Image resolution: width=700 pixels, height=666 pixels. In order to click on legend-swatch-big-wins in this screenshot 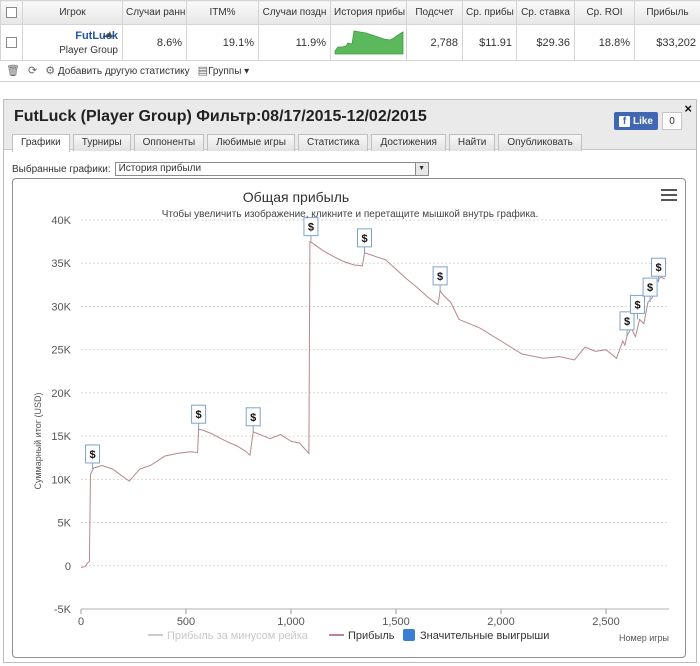, I will do `click(409, 635)`.